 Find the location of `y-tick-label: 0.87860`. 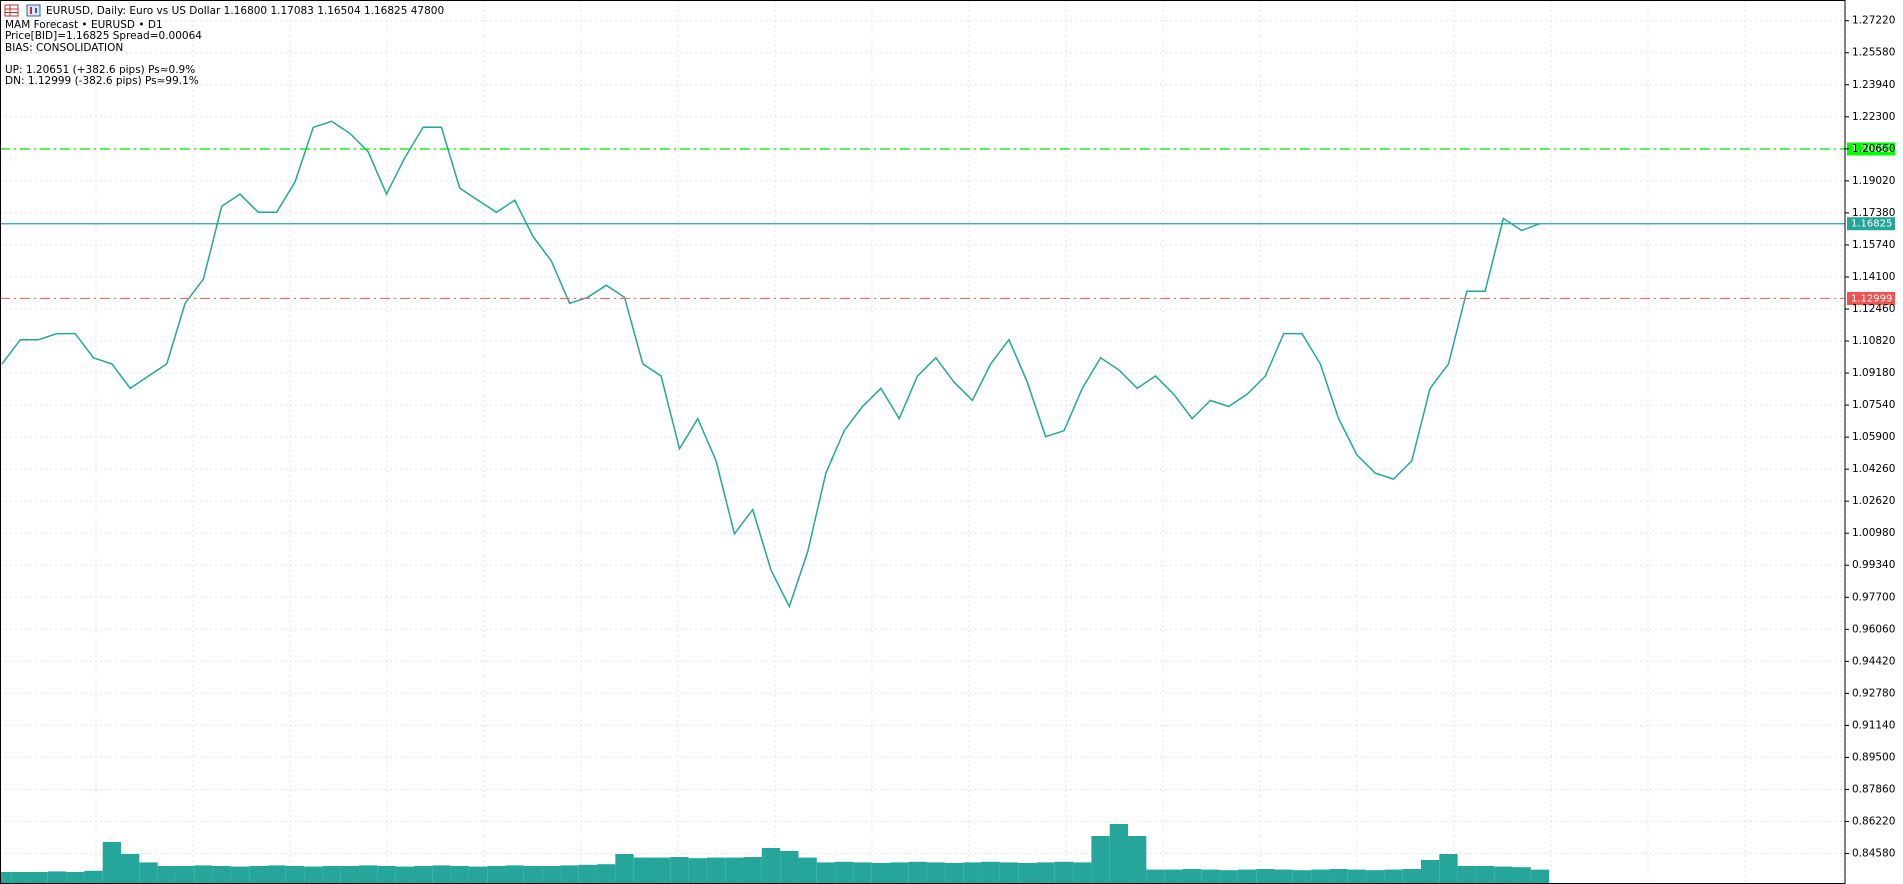

y-tick-label: 0.87860 is located at coordinates (1873, 789).